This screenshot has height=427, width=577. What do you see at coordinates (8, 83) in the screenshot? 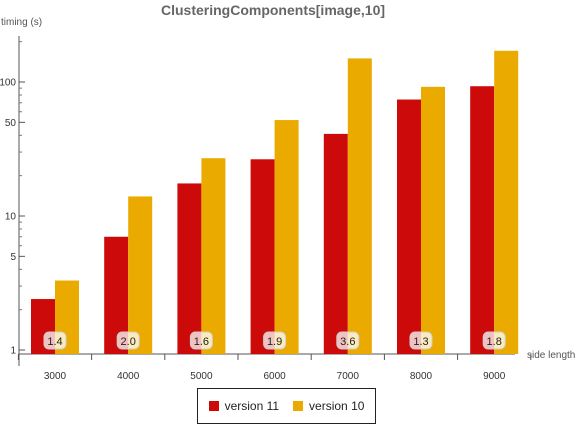
I see `y-tick-label: 100` at bounding box center [8, 83].